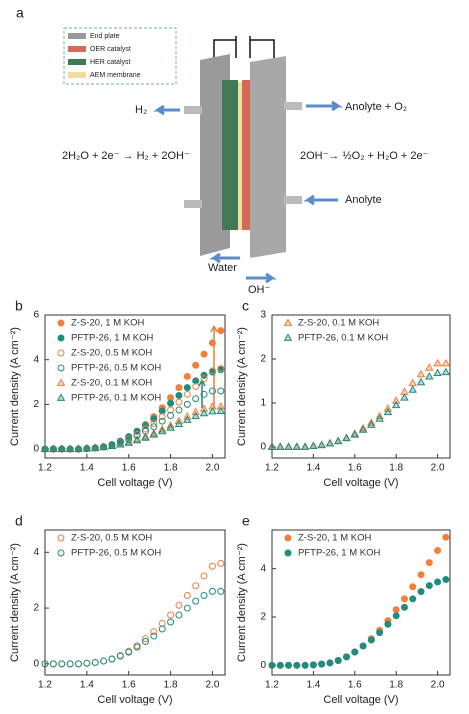 The width and height of the screenshot is (469, 714). I want to click on legend-text: AEM membrane, so click(115, 75).